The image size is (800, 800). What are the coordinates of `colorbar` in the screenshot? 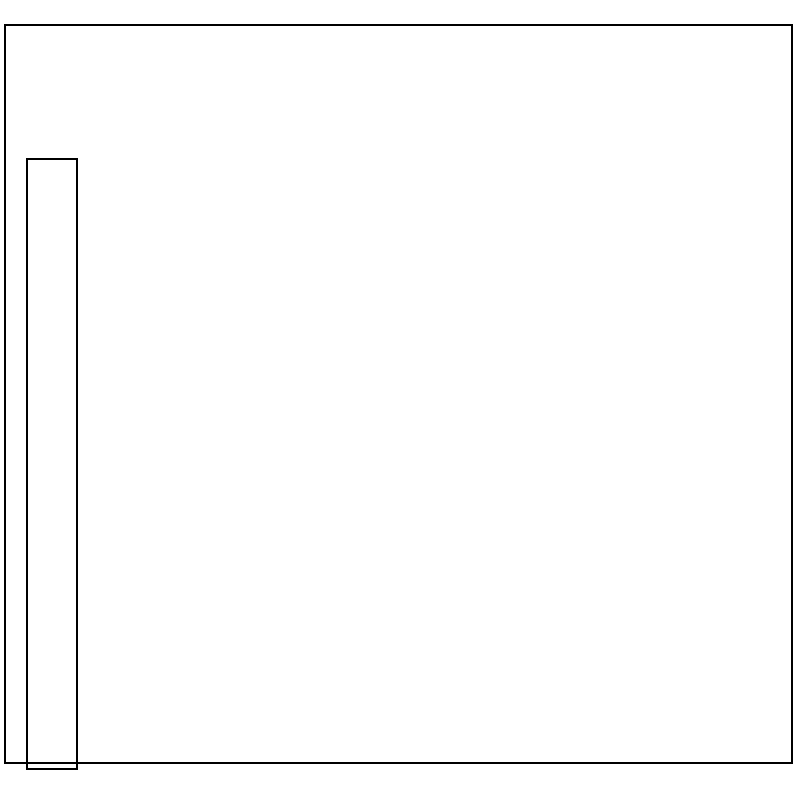 It's located at (52, 464).